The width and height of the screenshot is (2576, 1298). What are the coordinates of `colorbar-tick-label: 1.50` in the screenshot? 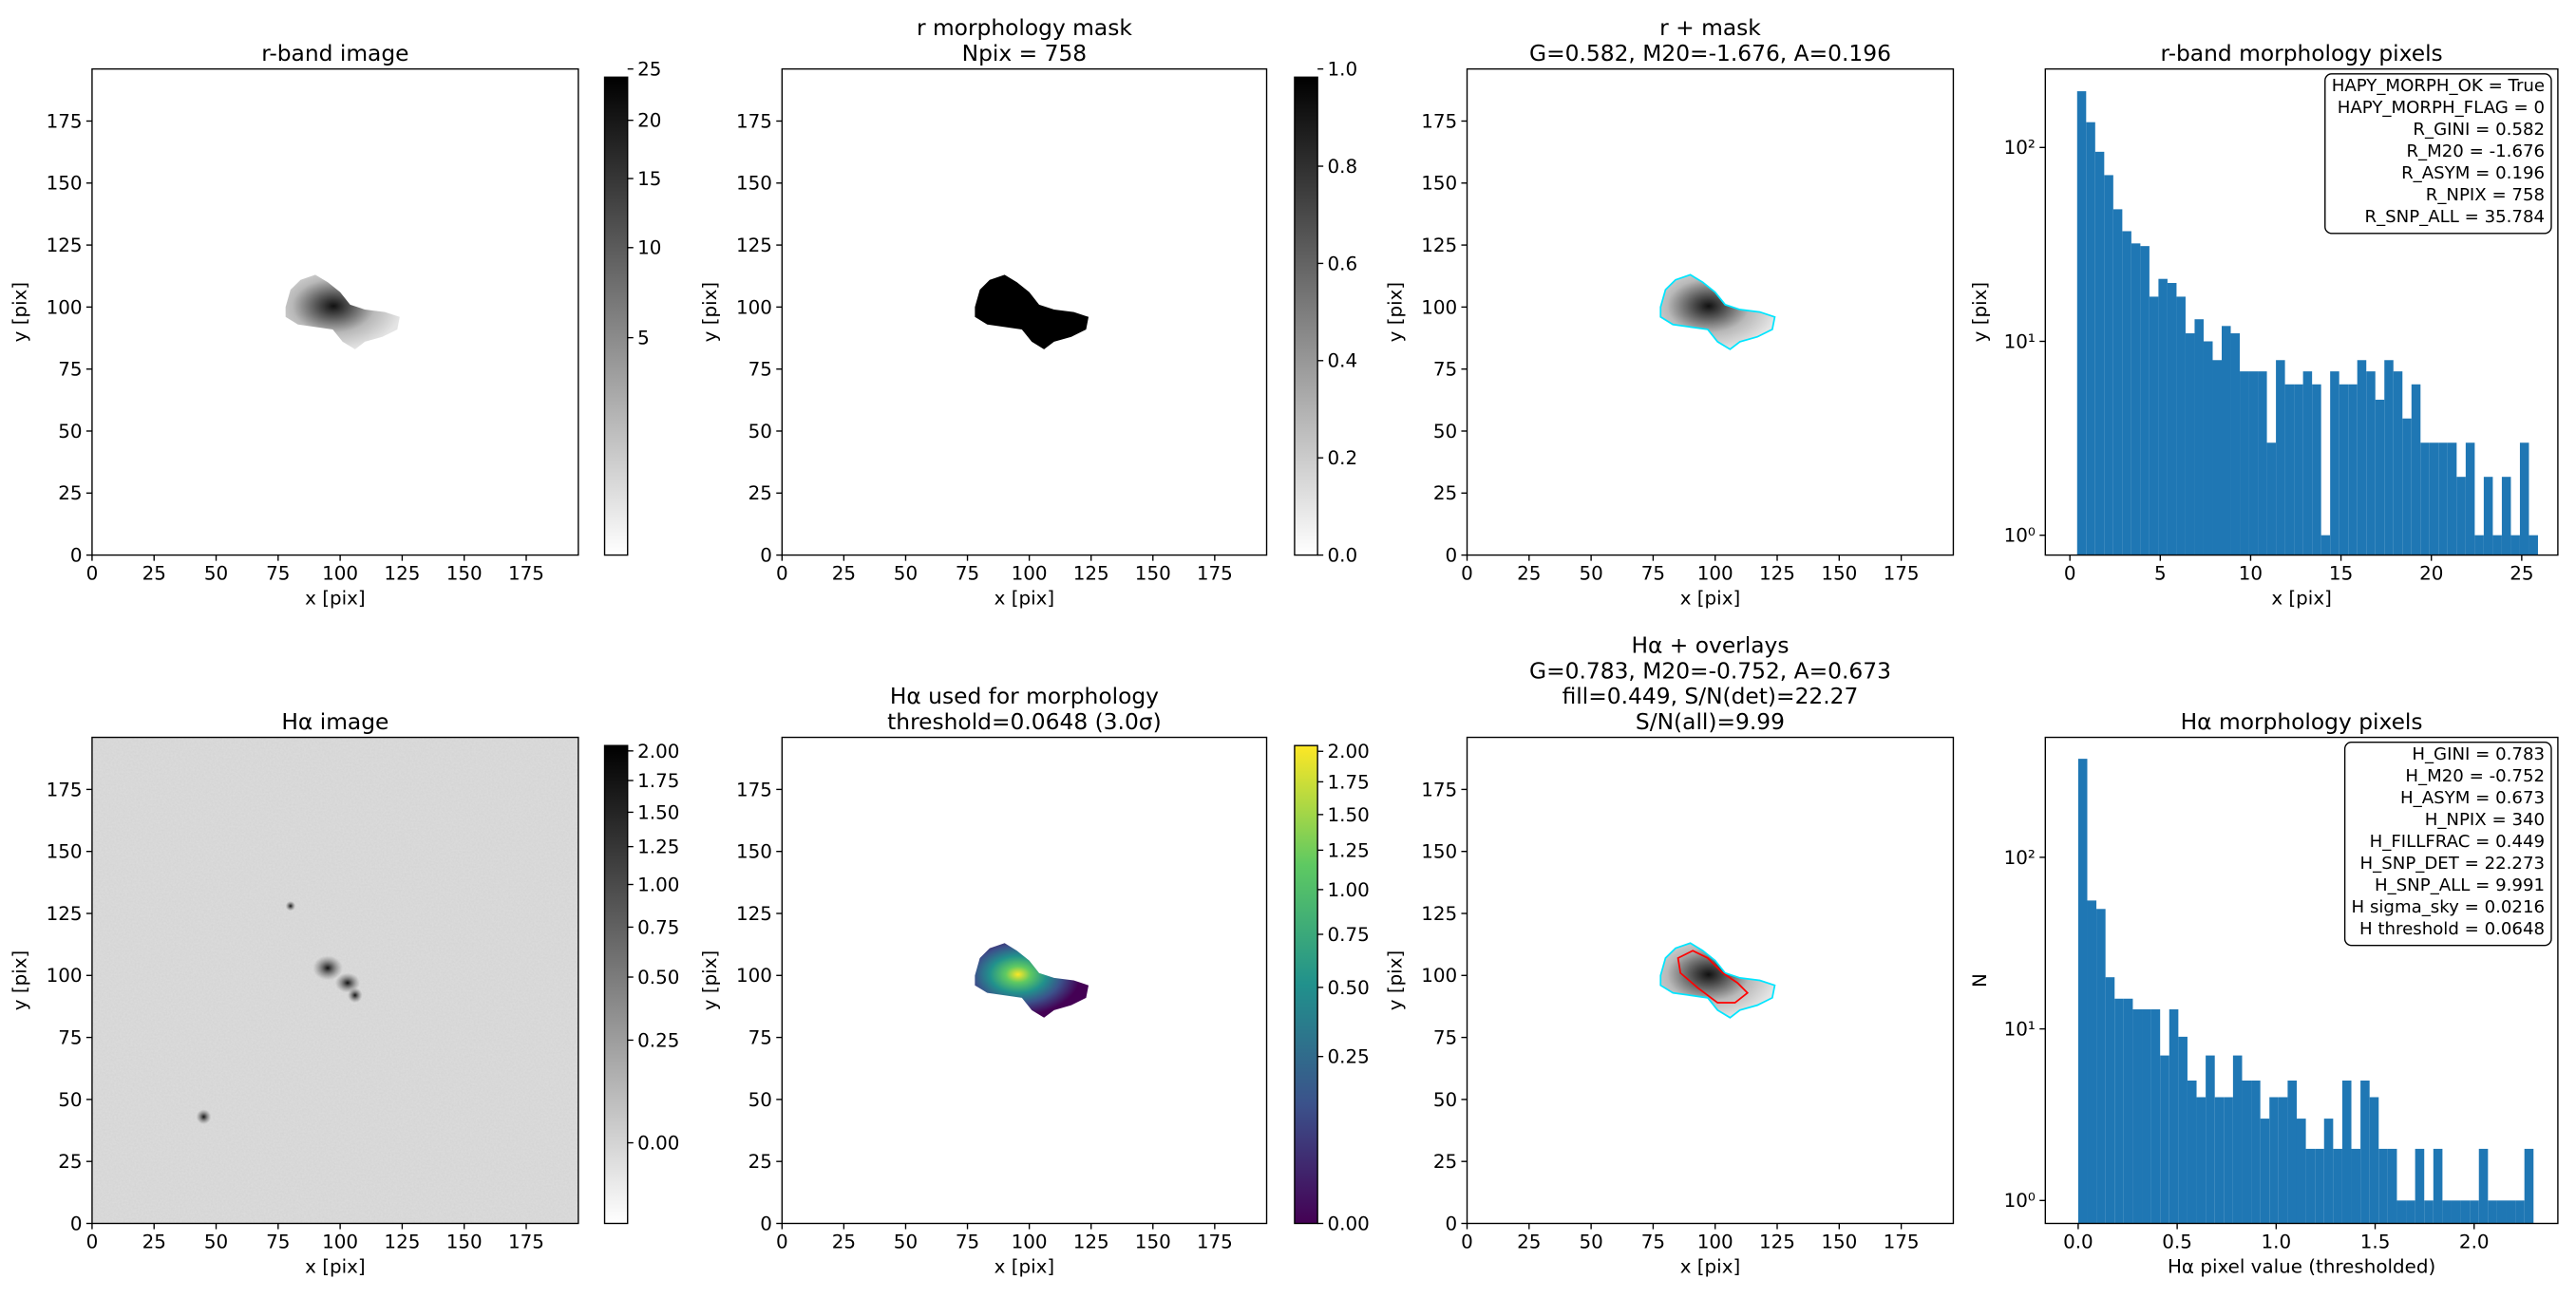 It's located at (1349, 815).